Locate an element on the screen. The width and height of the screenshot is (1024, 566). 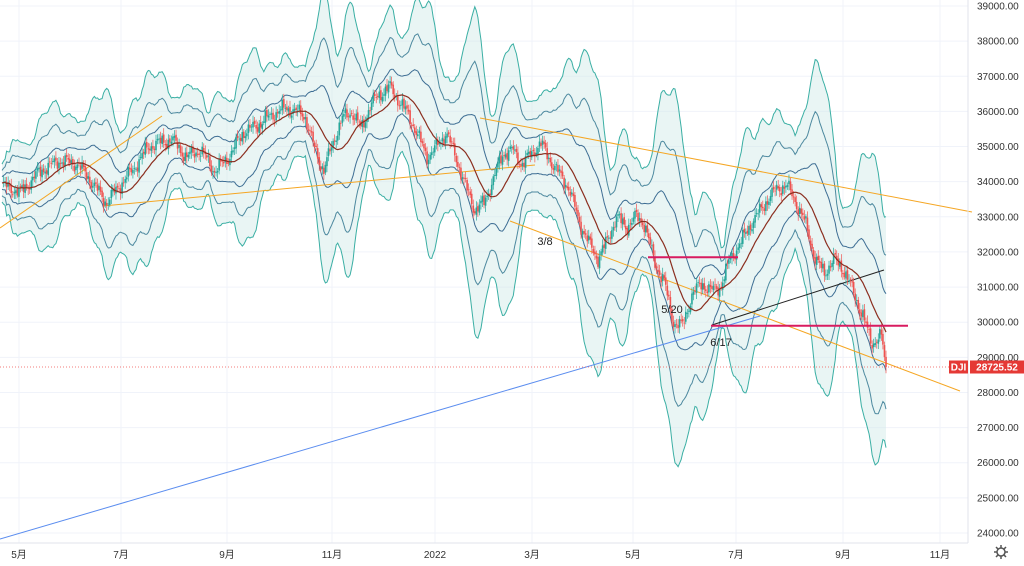
x-tick-label: 7月 is located at coordinates (121, 555).